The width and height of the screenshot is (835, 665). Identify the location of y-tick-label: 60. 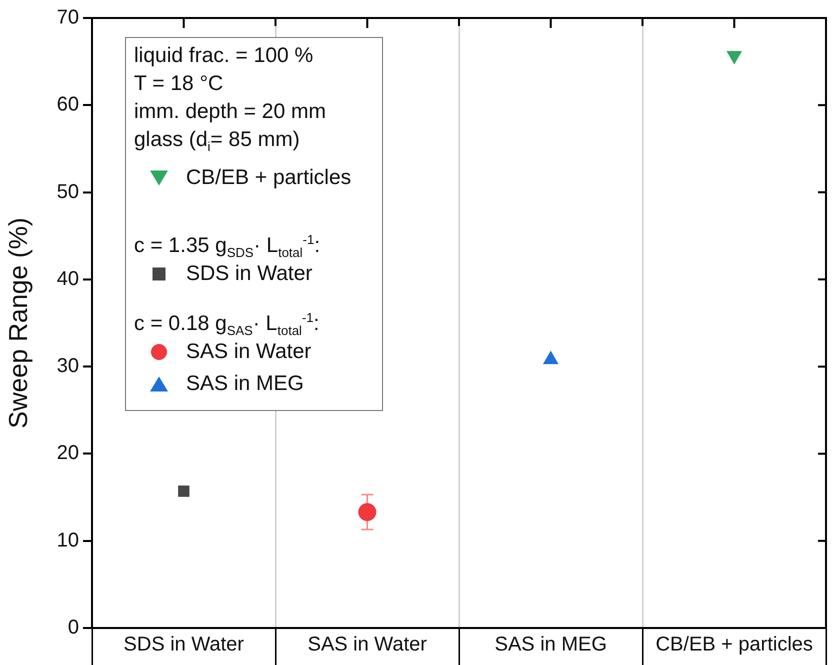
(67, 105).